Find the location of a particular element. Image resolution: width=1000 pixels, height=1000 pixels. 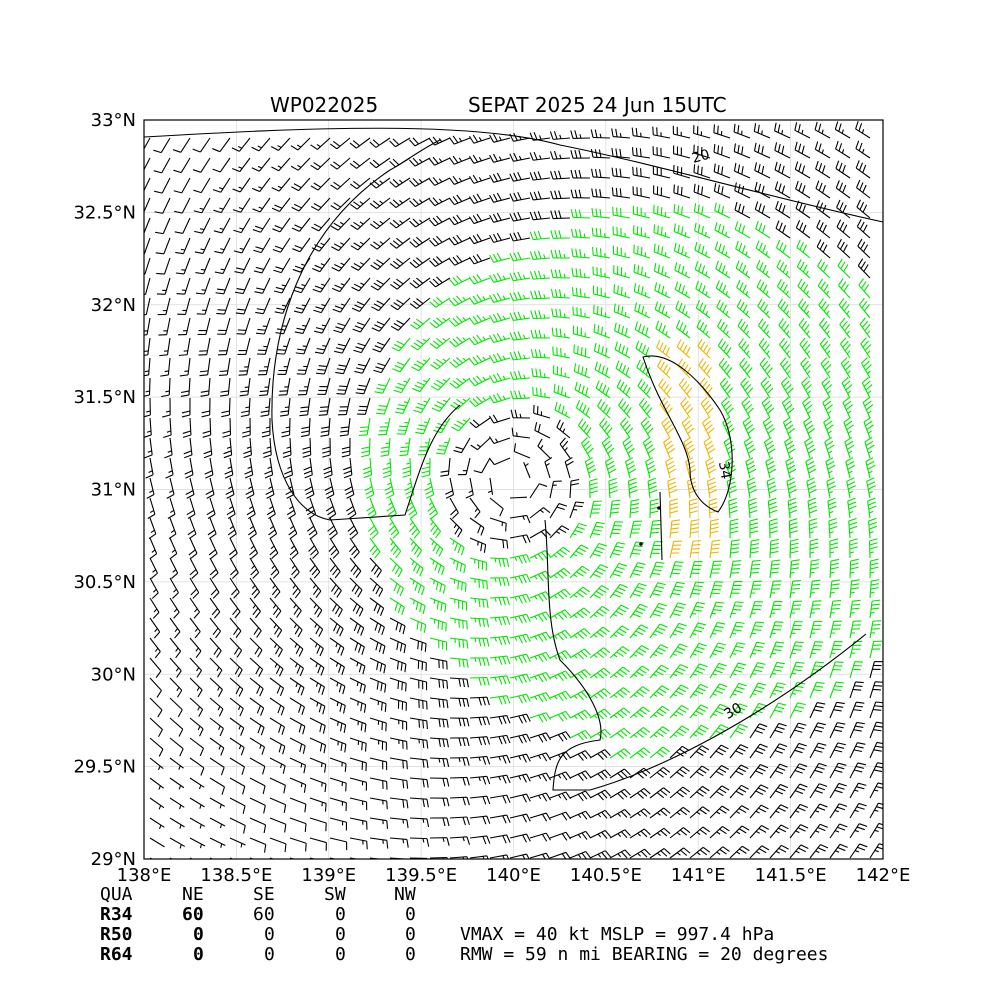

table-header-qua: QUA is located at coordinates (116, 894).